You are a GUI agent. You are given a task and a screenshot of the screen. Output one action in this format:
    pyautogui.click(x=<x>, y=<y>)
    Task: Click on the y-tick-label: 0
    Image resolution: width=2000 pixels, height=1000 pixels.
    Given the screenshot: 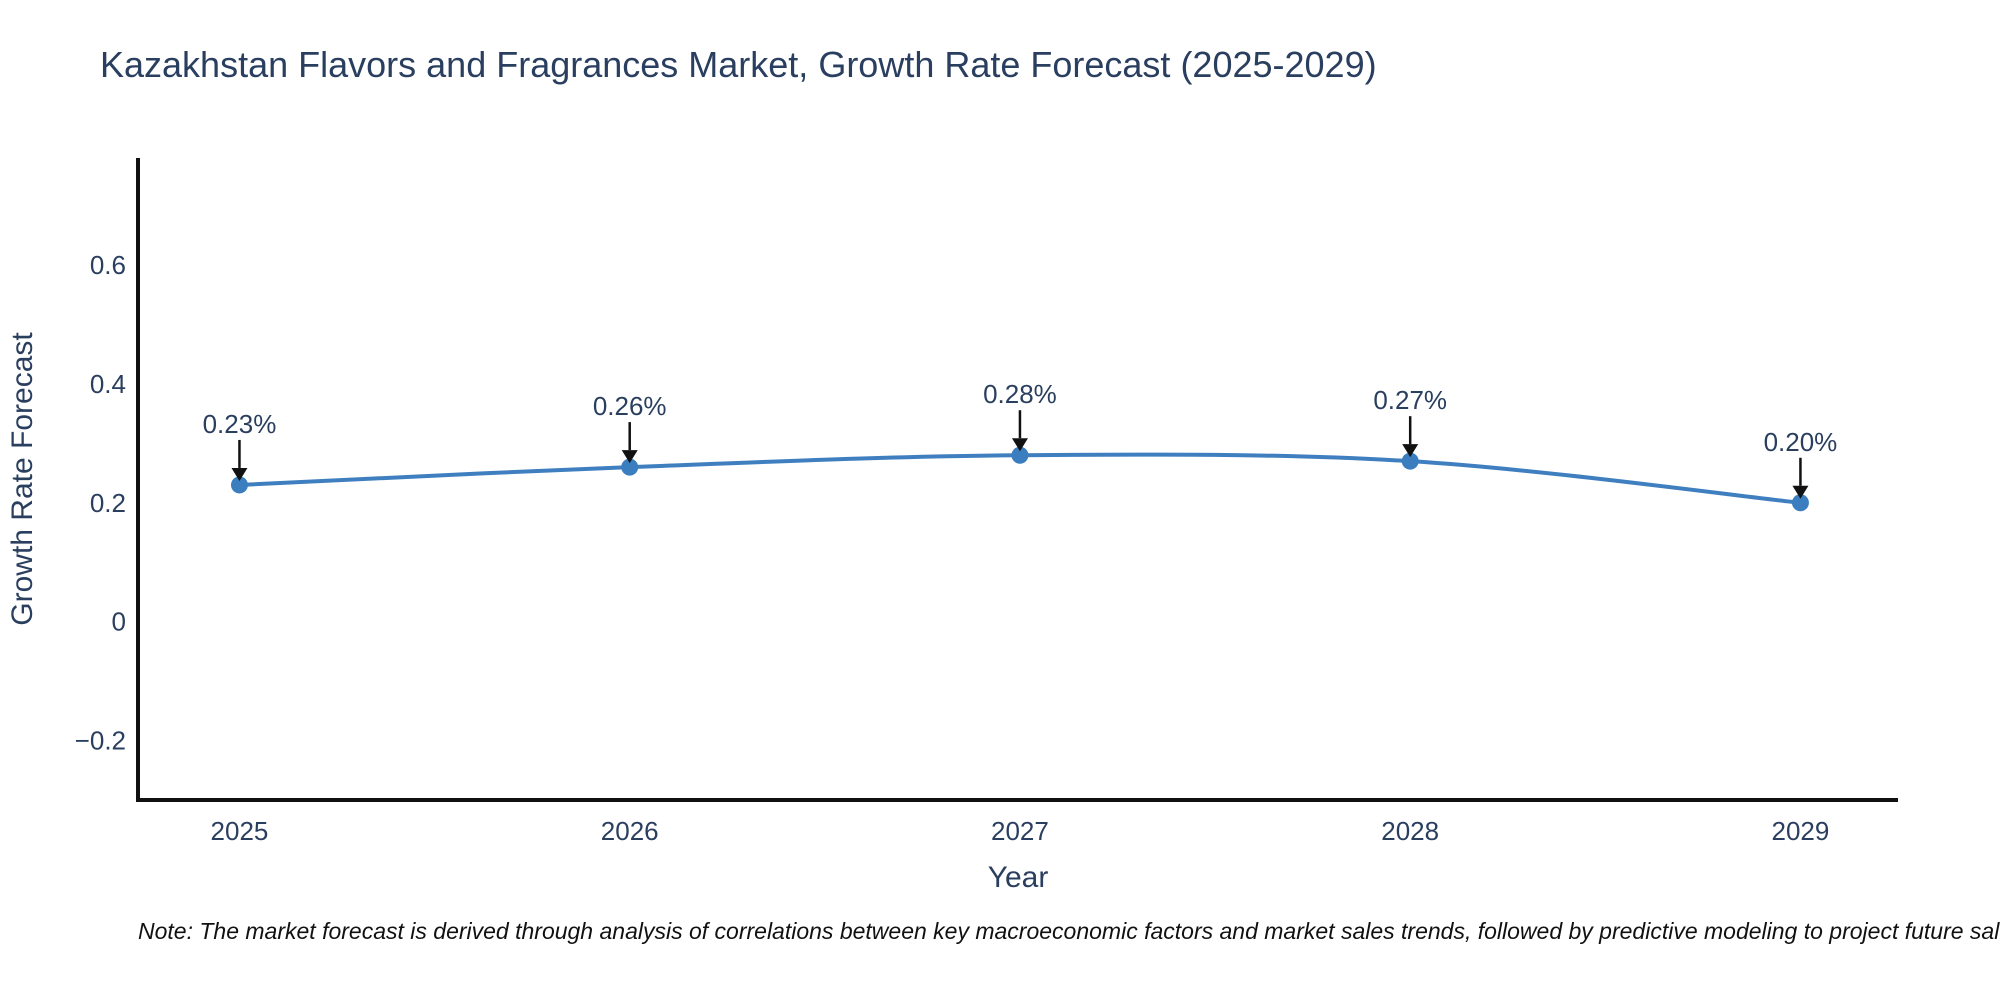 What is the action you would take?
    pyautogui.click(x=119, y=622)
    